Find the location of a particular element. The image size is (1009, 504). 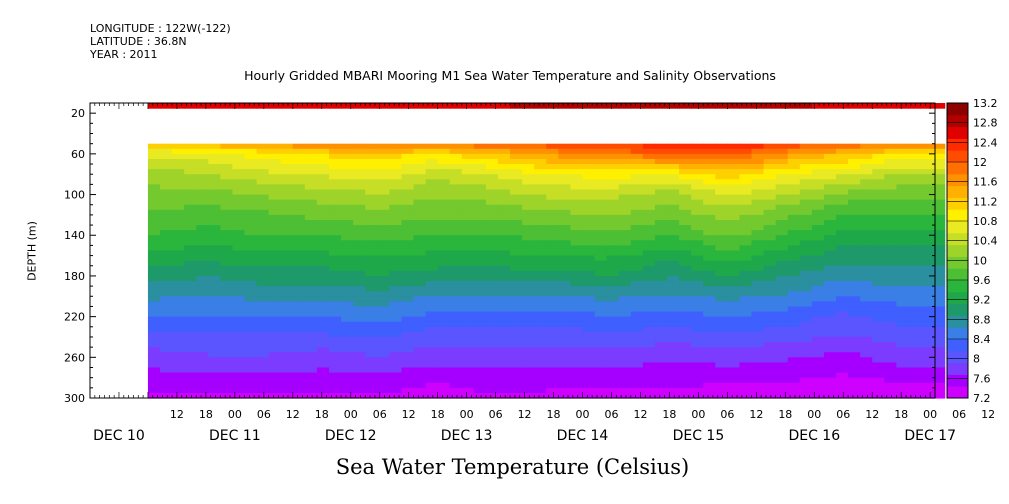

colorbar-label: 8.4 is located at coordinates (982, 339).